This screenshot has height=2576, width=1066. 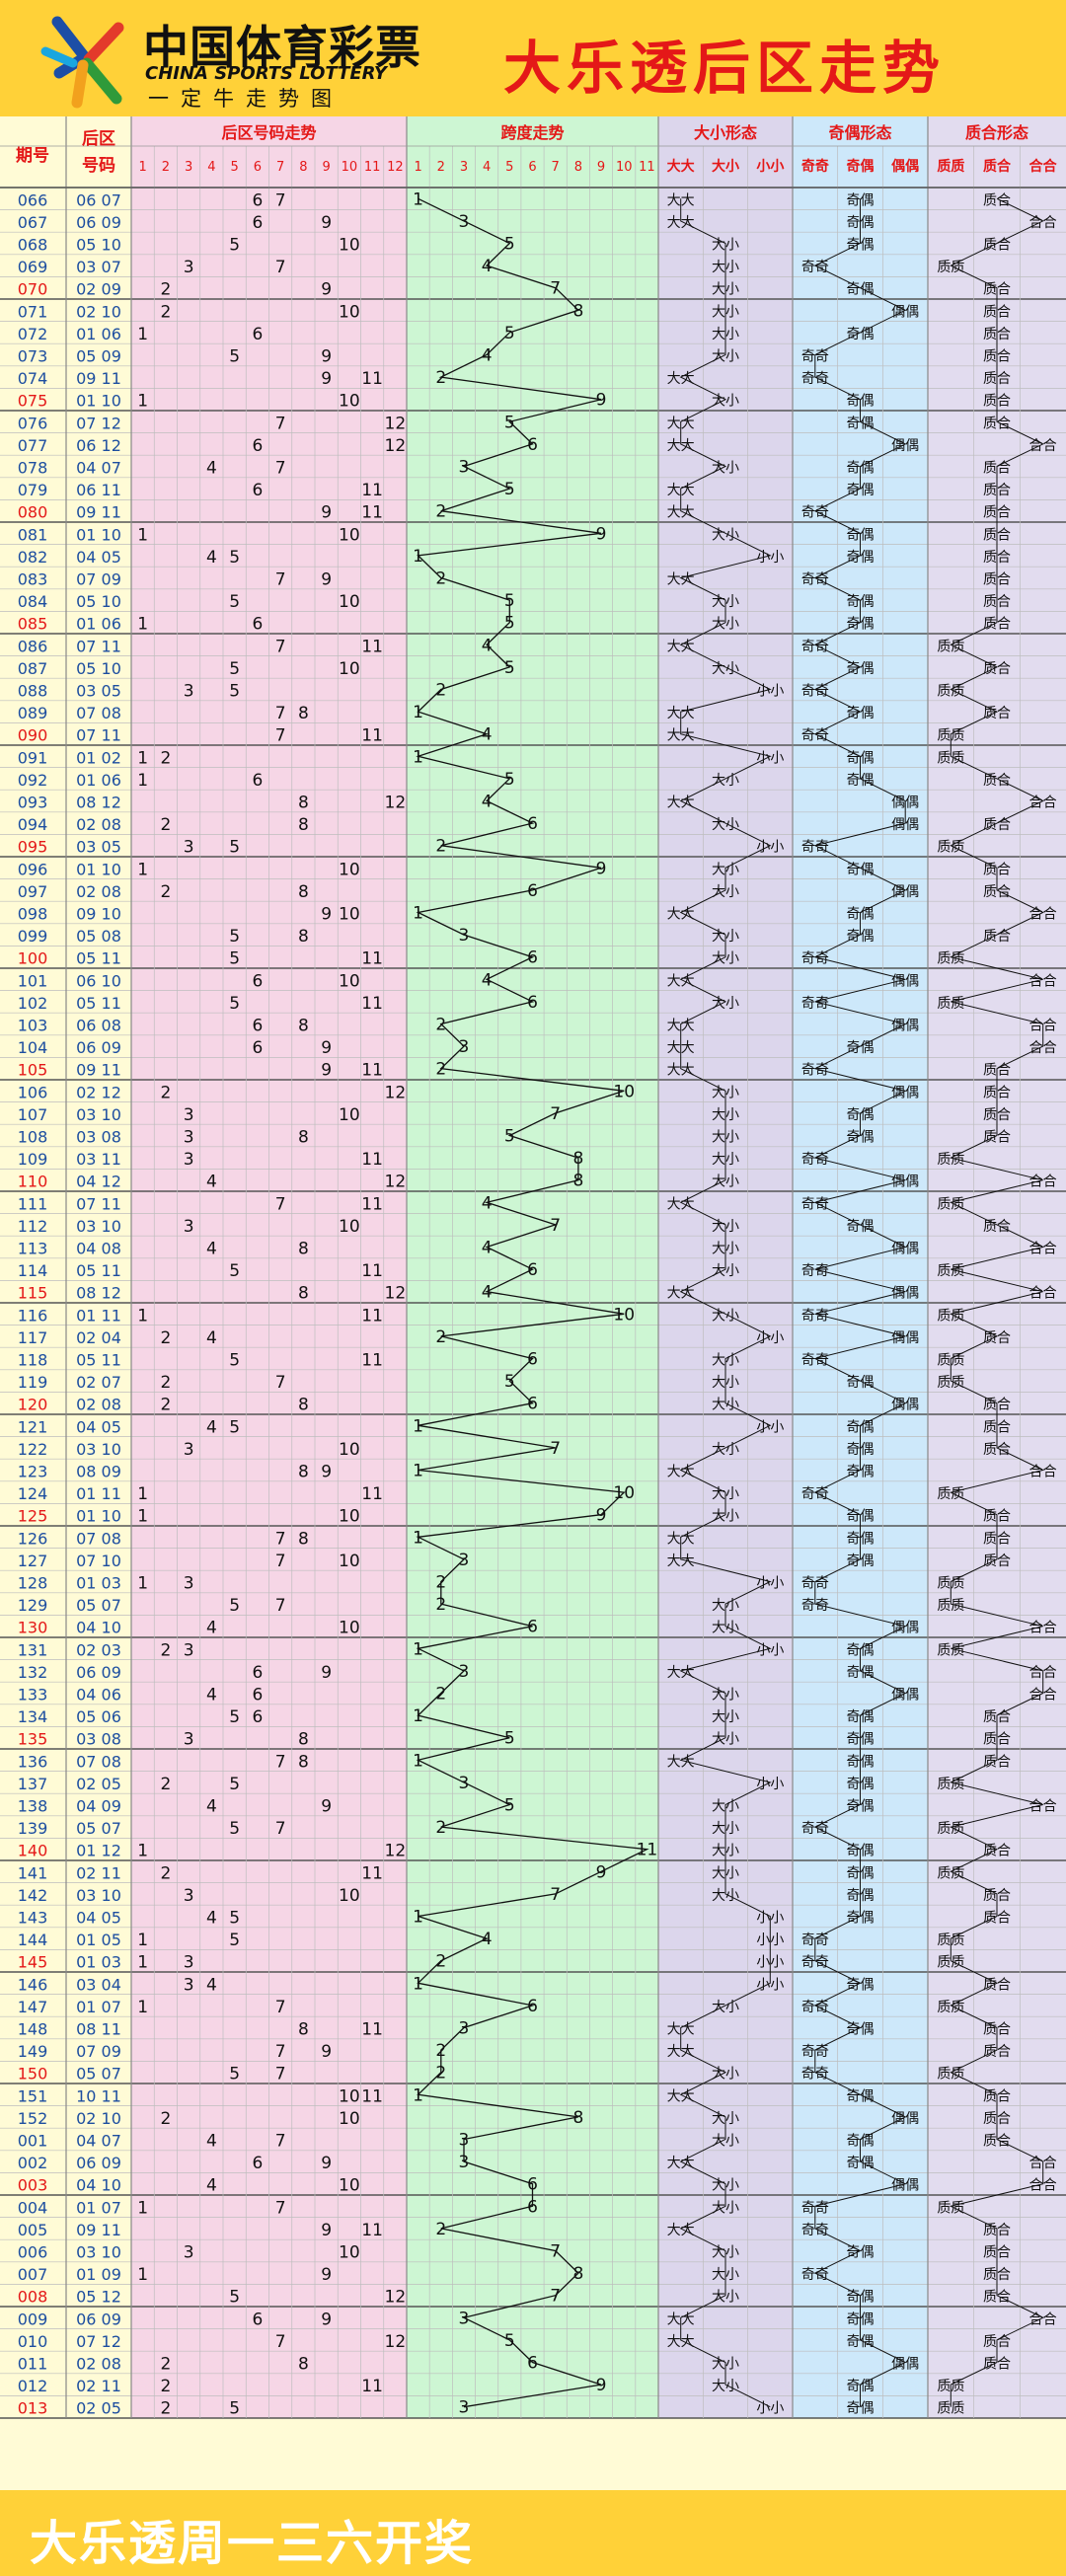 I want to click on subheader-trend: 11, so click(x=372, y=167).